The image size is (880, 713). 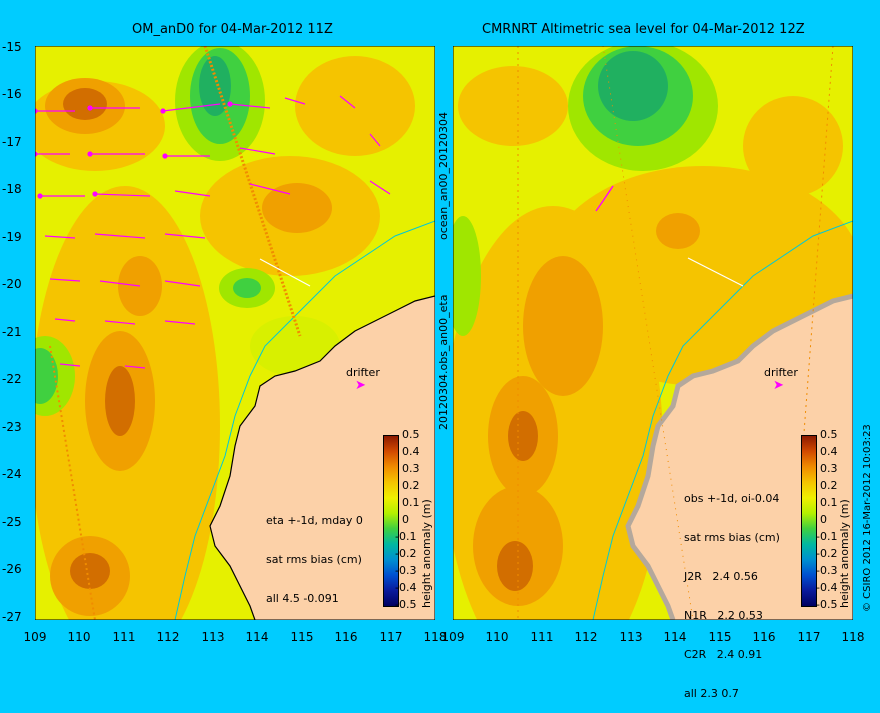 What do you see at coordinates (302, 598) in the screenshot?
I see `left-stats-line: all 4.5 -0.091` at bounding box center [302, 598].